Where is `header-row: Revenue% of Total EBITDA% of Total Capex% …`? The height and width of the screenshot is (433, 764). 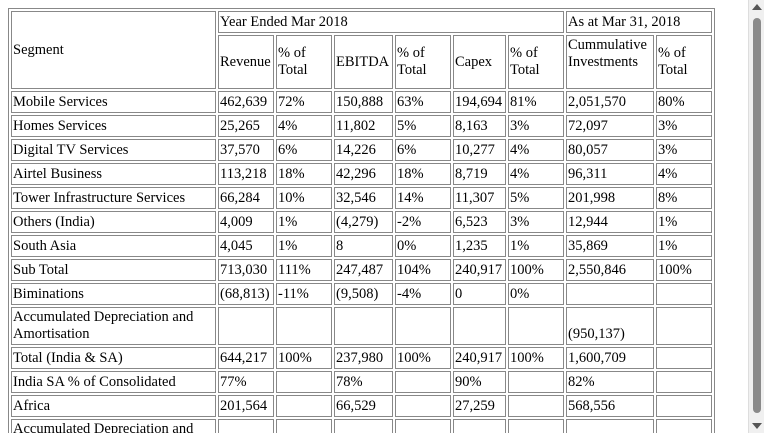
header-row: Revenue% of Total EBITDA% of Total Capex% … is located at coordinates (361, 62).